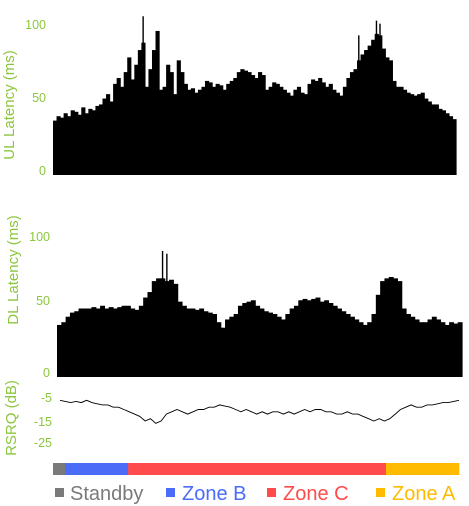  What do you see at coordinates (380, 492) in the screenshot?
I see `legend-swatch-zone-a` at bounding box center [380, 492].